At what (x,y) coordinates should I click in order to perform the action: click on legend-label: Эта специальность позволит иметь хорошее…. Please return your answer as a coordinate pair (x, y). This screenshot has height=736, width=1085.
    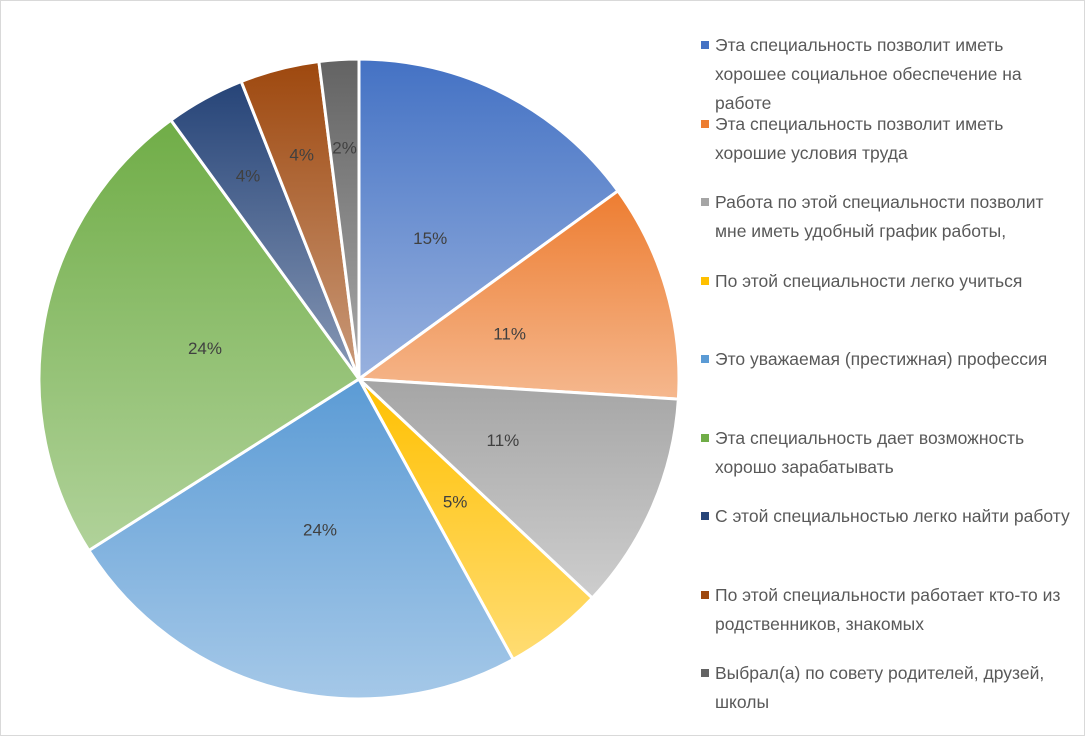
    Looking at the image, I should click on (868, 74).